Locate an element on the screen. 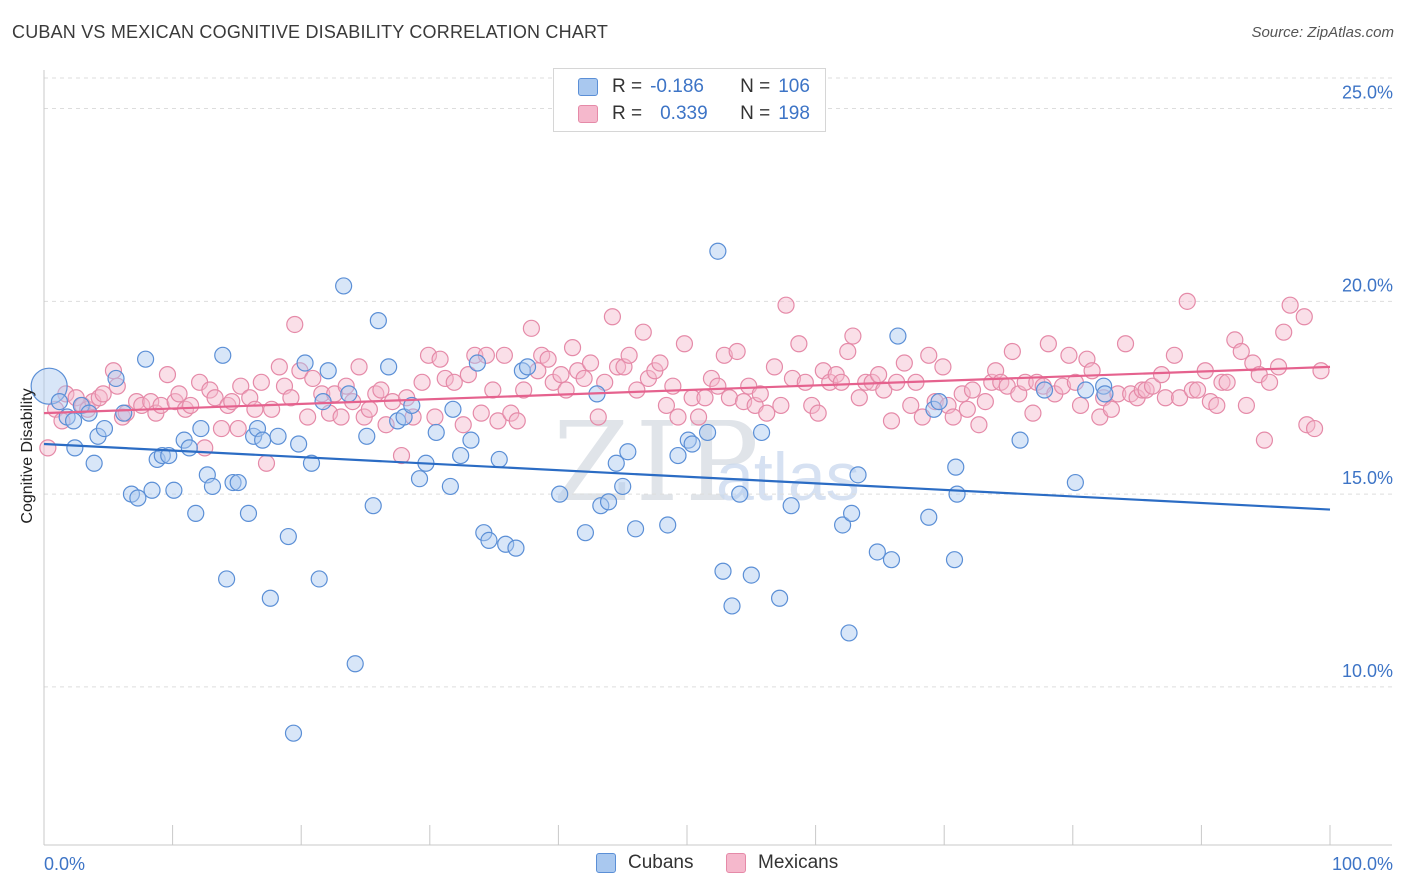 Image resolution: width=1406 pixels, height=892 pixels. legend-row-mexicans: R = 0.339 N = 198 is located at coordinates (694, 114).